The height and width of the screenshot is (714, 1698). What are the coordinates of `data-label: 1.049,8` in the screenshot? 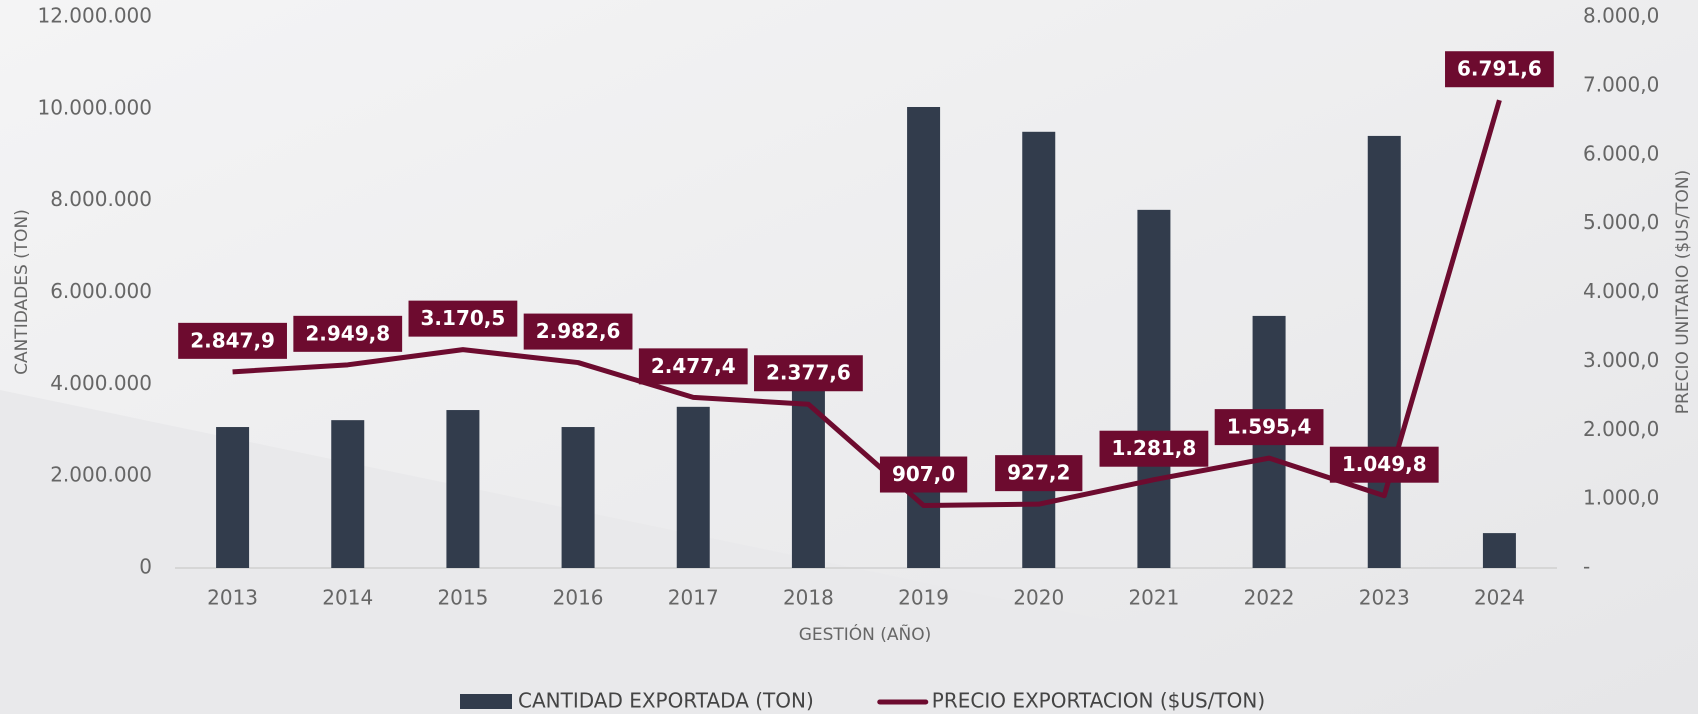 It's located at (1384, 464).